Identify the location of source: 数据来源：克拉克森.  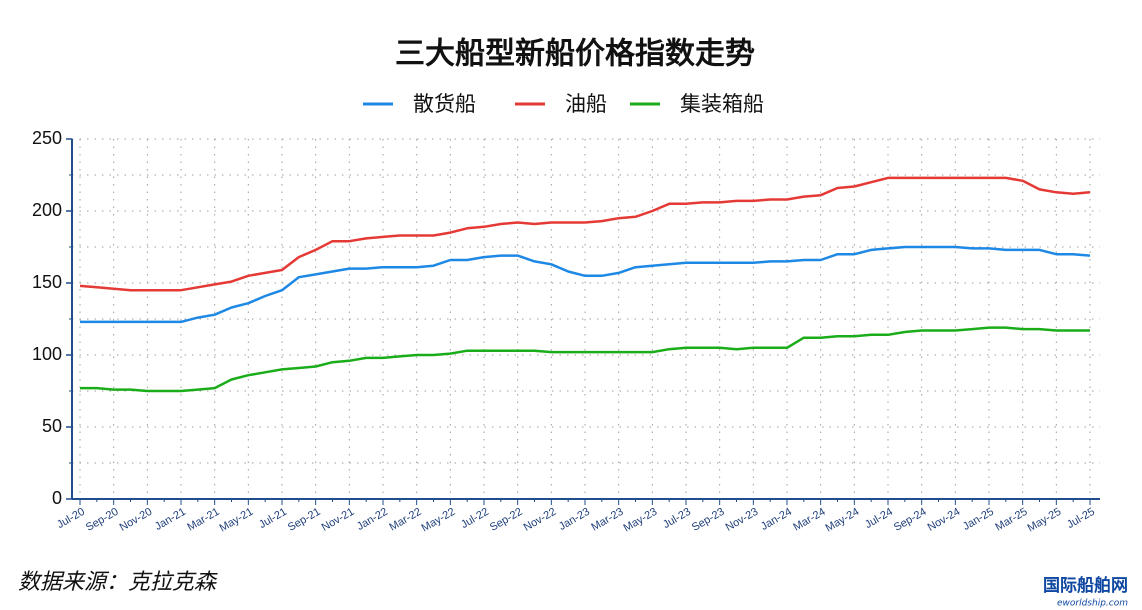
(118, 582).